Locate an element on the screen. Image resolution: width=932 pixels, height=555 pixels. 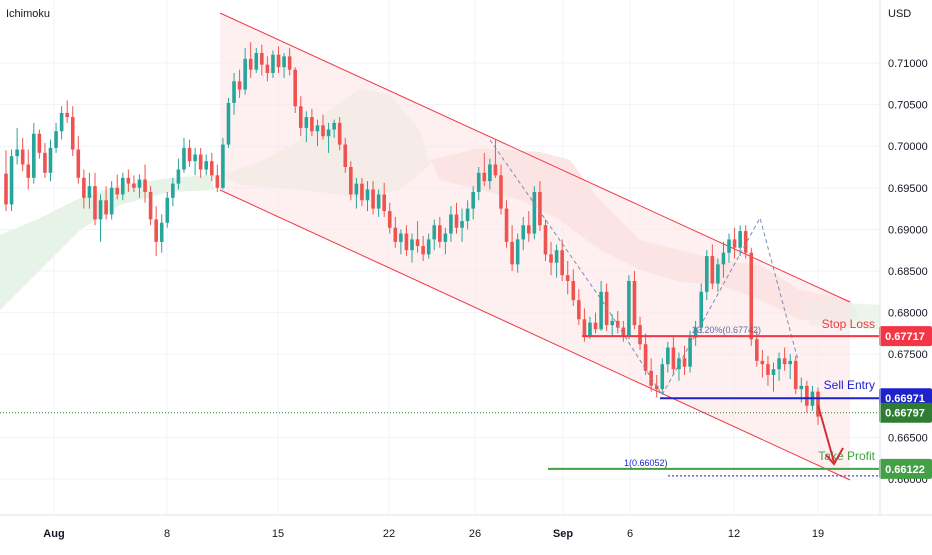
price-axis-label: 0.69500 is located at coordinates (908, 189).